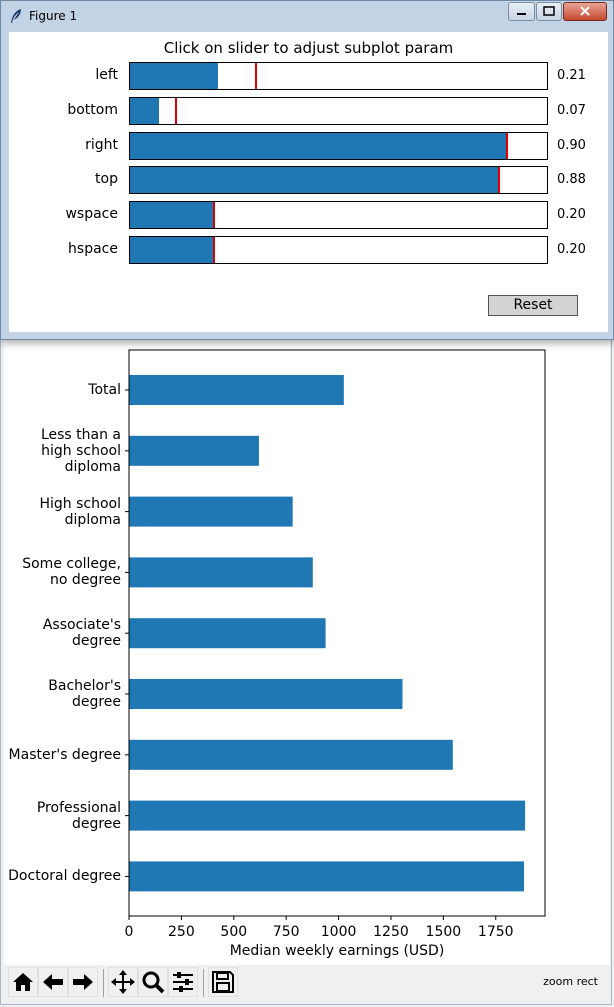 The width and height of the screenshot is (614, 1007). I want to click on slider-fill-right, so click(319, 145).